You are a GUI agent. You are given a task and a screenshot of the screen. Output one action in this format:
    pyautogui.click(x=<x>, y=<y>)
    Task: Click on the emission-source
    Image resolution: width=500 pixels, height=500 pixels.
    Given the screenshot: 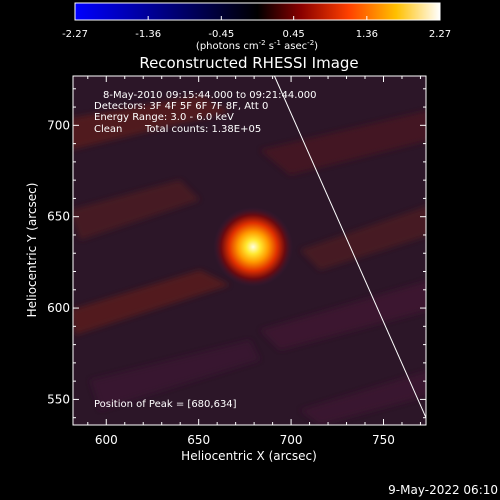 What is the action you would take?
    pyautogui.click(x=253, y=246)
    